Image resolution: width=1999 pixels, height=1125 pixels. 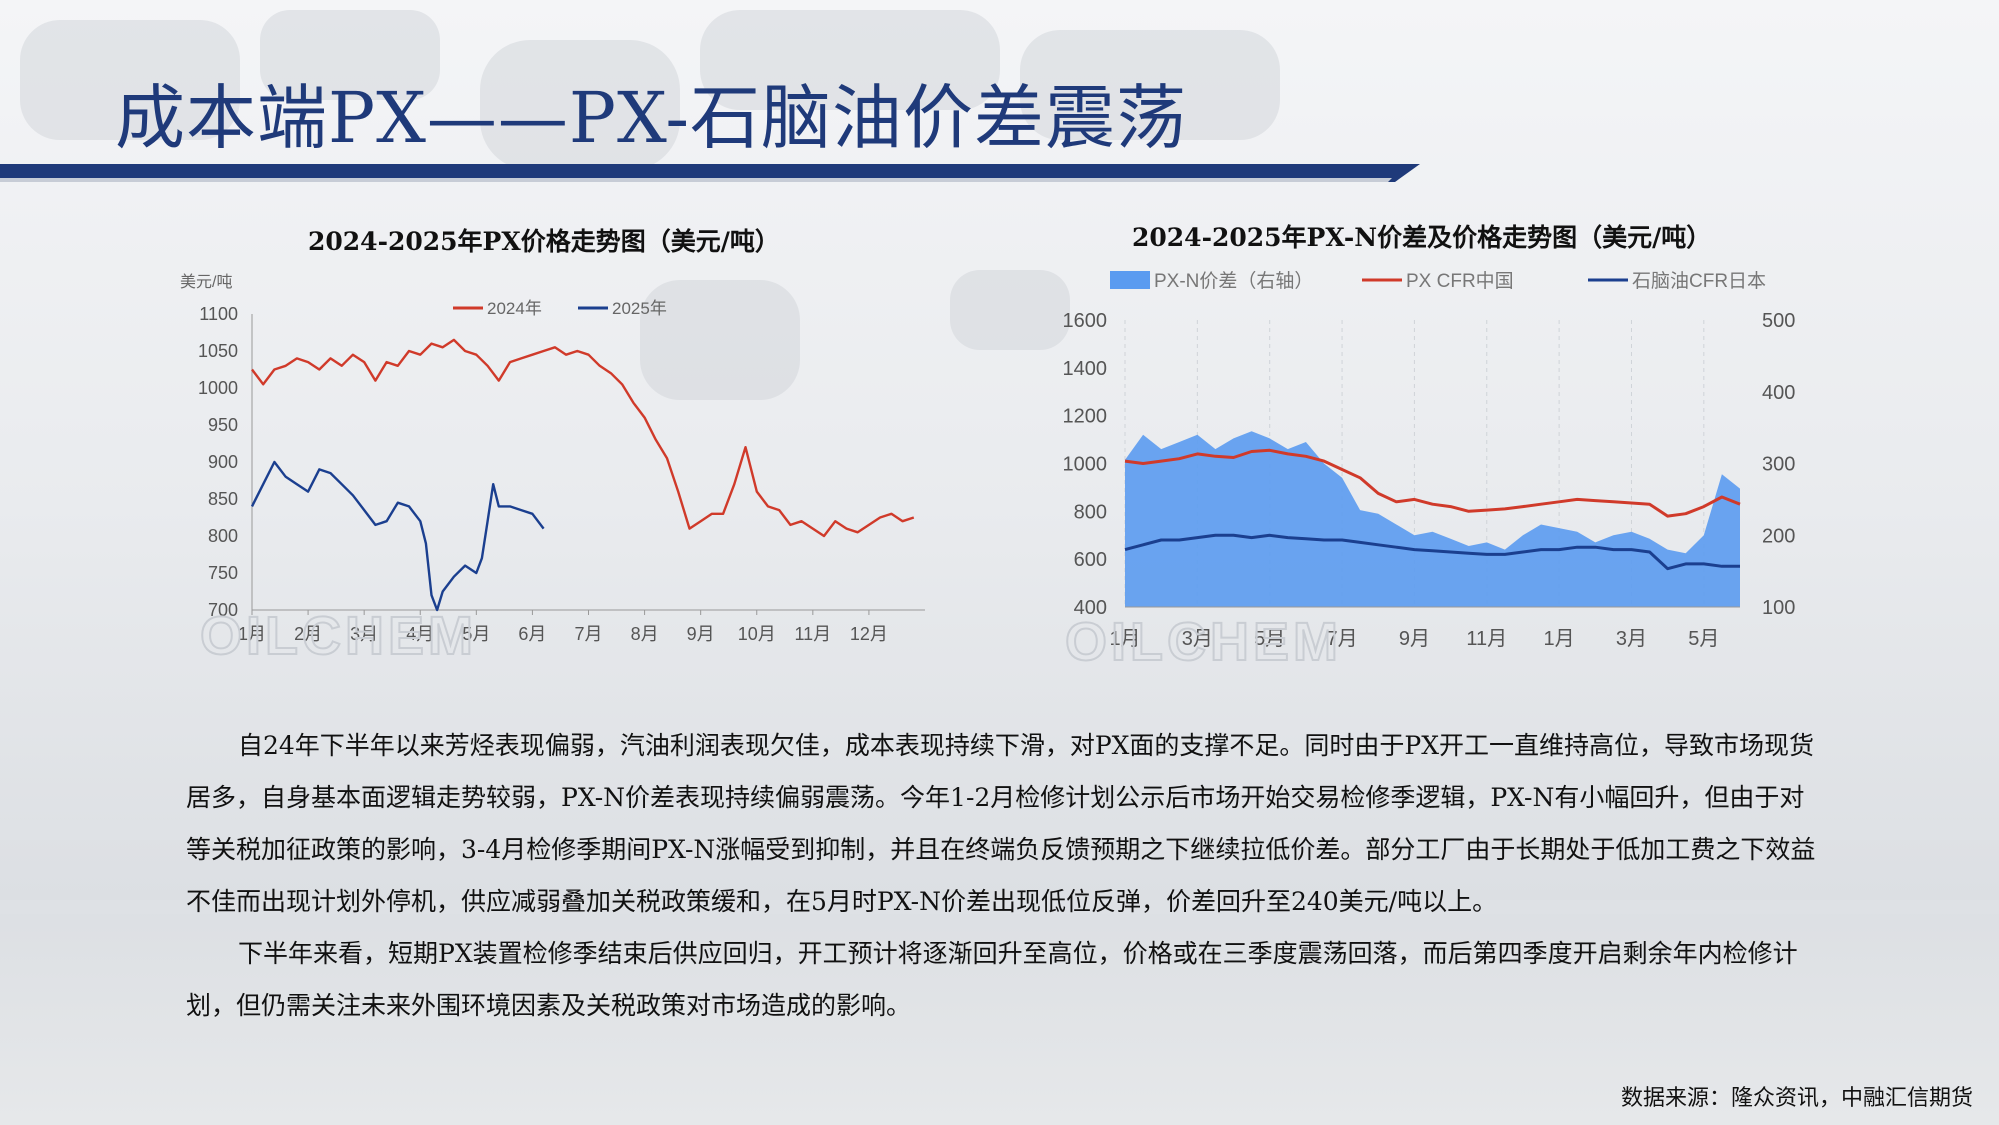 What do you see at coordinates (1778, 536) in the screenshot?
I see `chart2-y2tick-label: 200` at bounding box center [1778, 536].